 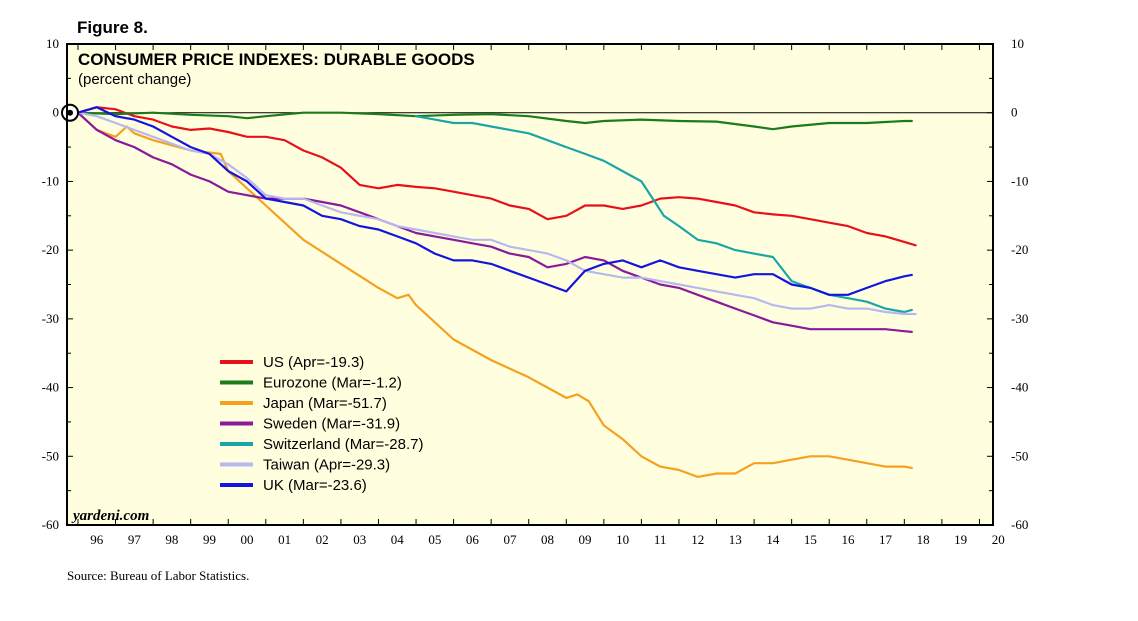 What do you see at coordinates (50, 387) in the screenshot?
I see `y-tick-label-left: -40` at bounding box center [50, 387].